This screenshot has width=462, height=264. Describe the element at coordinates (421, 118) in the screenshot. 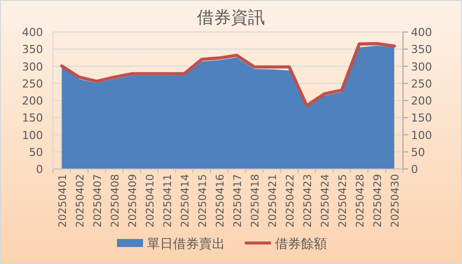

I see `y2-tick-label: 150` at that location.